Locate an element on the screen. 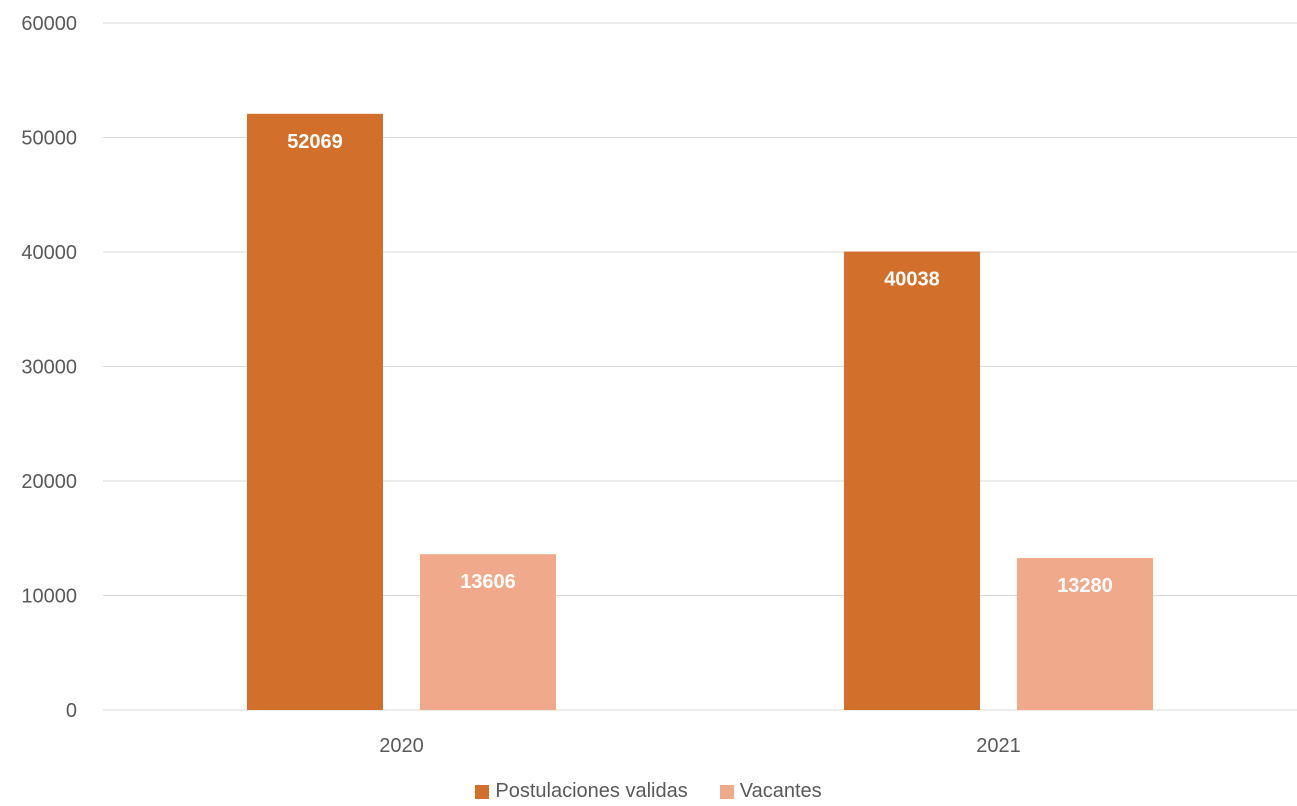 Image resolution: width=1297 pixels, height=806 pixels. legend-swatch-postulaciones is located at coordinates (482, 791).